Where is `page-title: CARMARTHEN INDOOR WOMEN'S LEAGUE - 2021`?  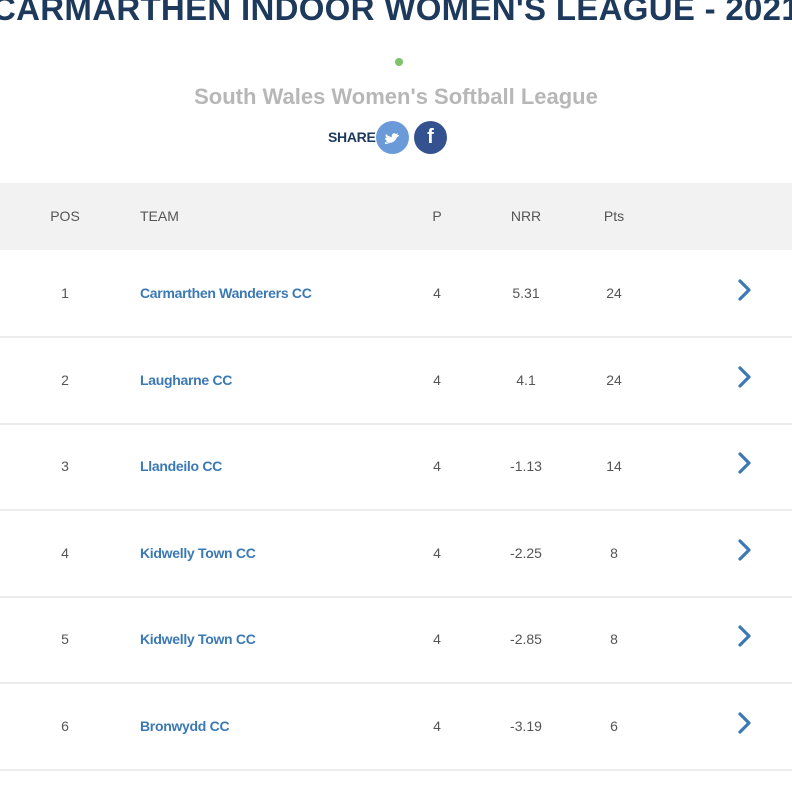
page-title: CARMARTHEN INDOOR WOMEN'S LEAGUE - 2021 is located at coordinates (396, 13).